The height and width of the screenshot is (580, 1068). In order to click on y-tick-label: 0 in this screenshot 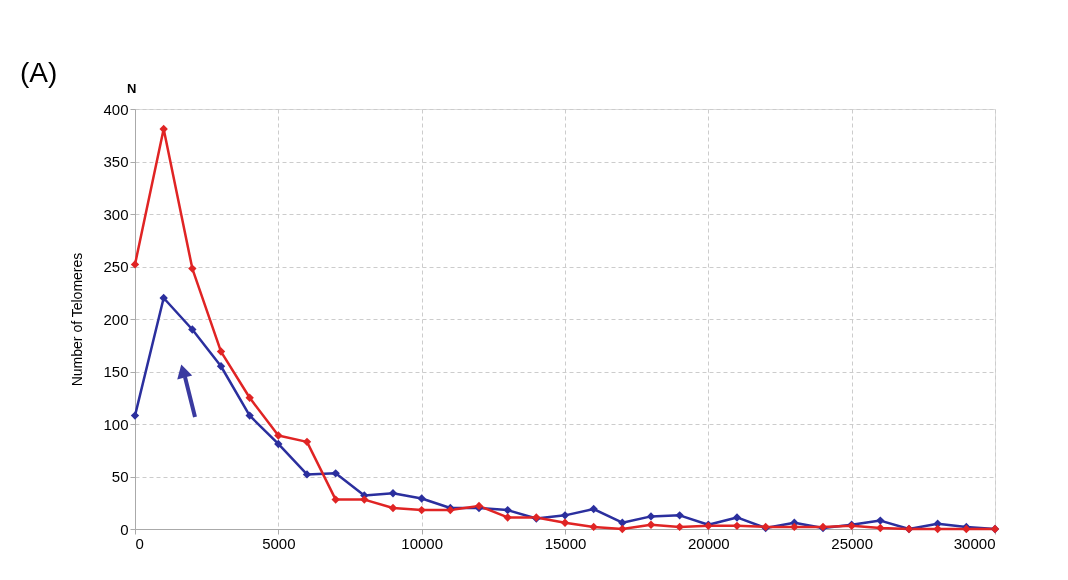, I will do `click(124, 529)`.